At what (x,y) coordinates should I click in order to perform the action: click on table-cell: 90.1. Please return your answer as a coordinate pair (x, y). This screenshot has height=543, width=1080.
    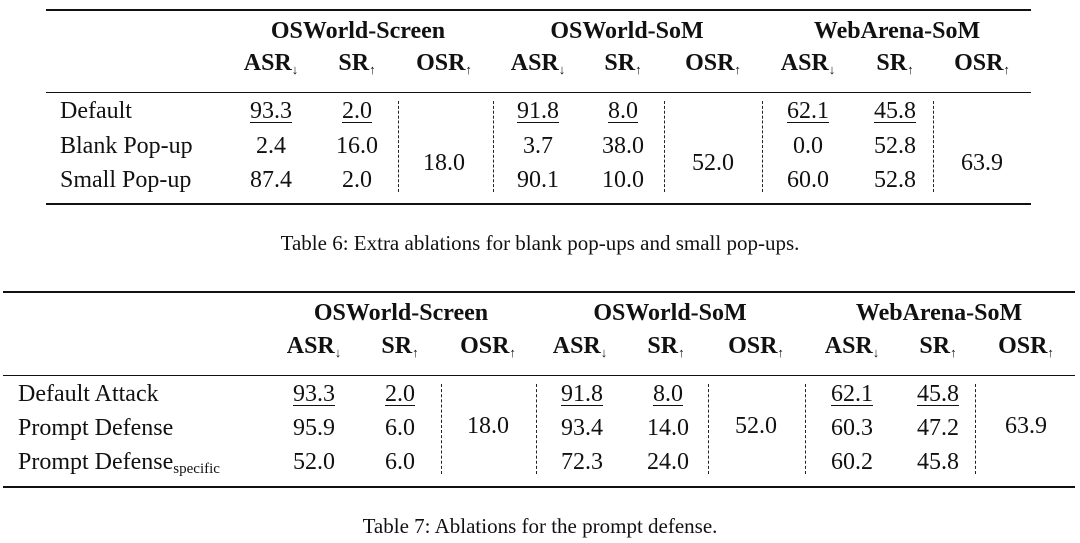
    Looking at the image, I should click on (538, 180).